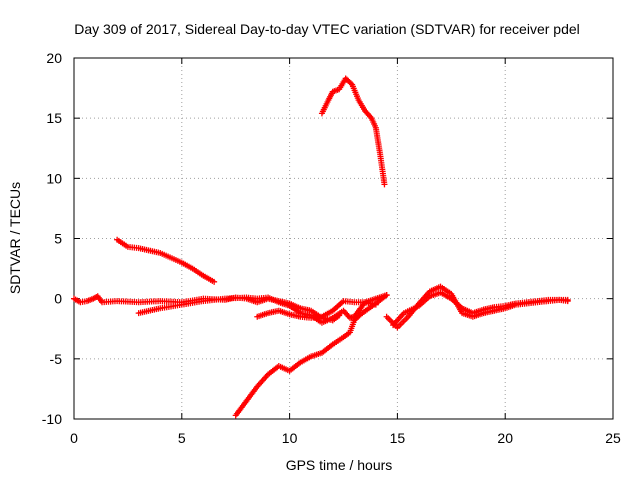 The image size is (640, 480). I want to click on y-tick-label: 15, so click(54, 118).